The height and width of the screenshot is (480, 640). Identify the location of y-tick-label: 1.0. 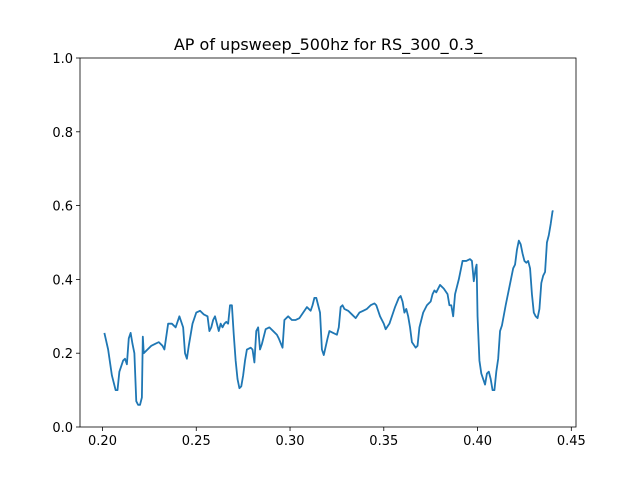
(62, 59).